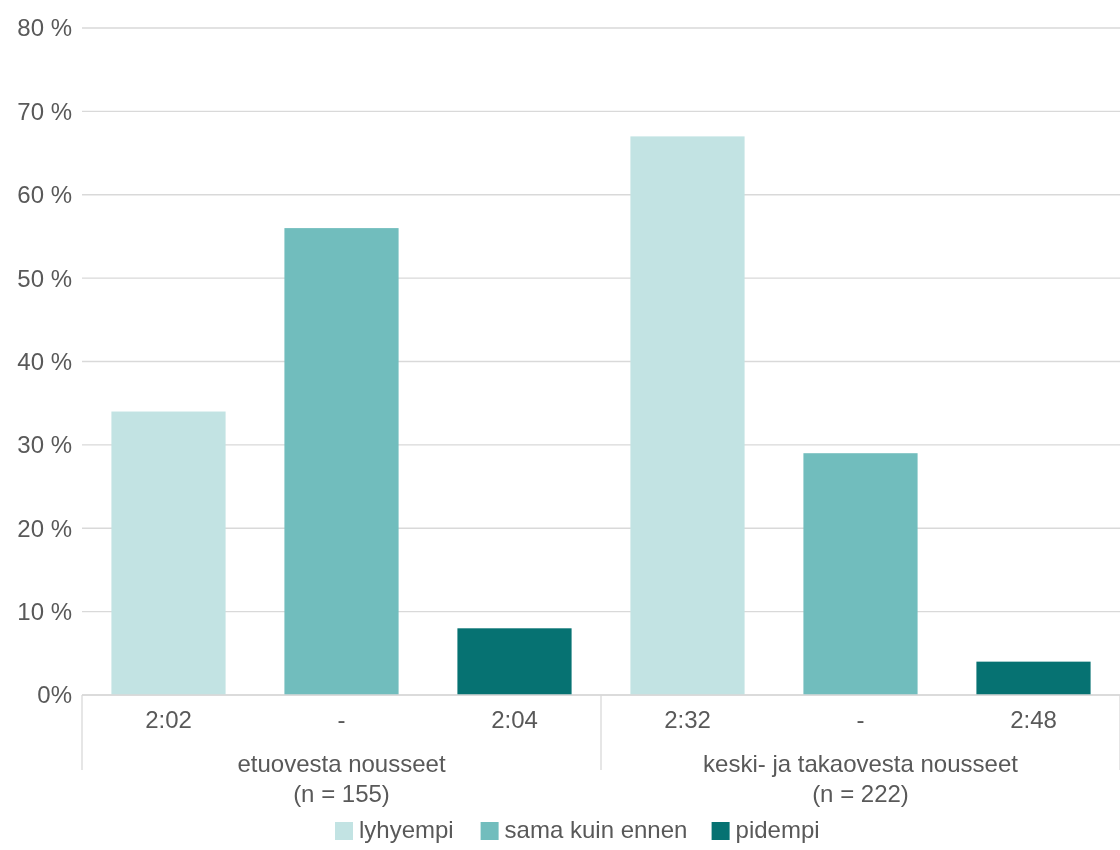 The image size is (1120, 850). Describe the element at coordinates (44, 612) in the screenshot. I see `y-tick-label: 10 %` at that location.